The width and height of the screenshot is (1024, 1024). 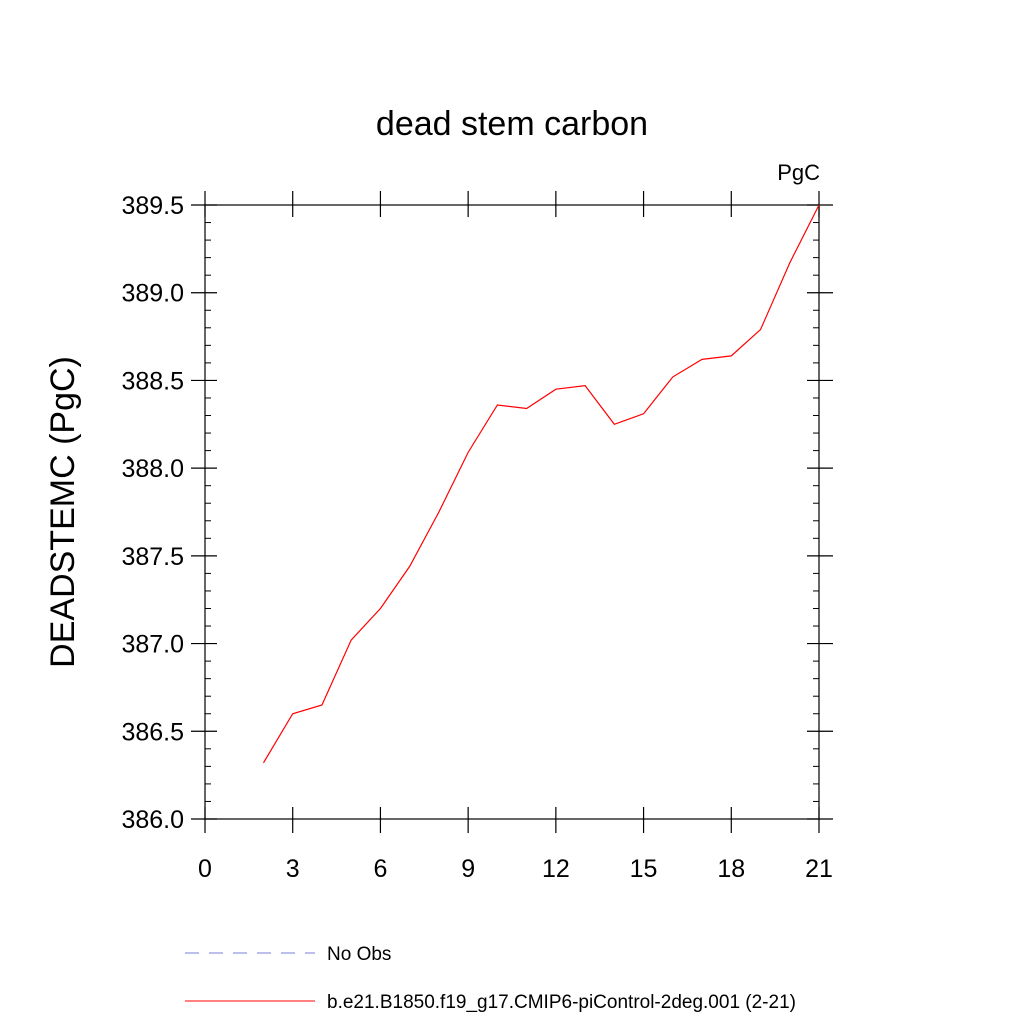 I want to click on x-tick-label: 21, so click(x=819, y=869).